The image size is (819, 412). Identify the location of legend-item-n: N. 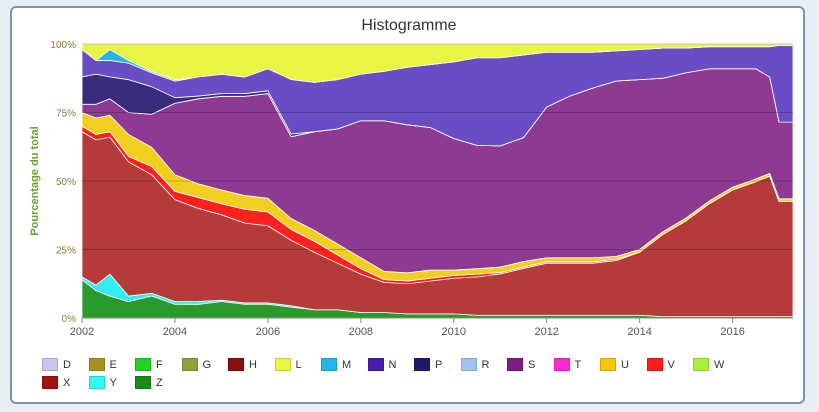
(391, 364).